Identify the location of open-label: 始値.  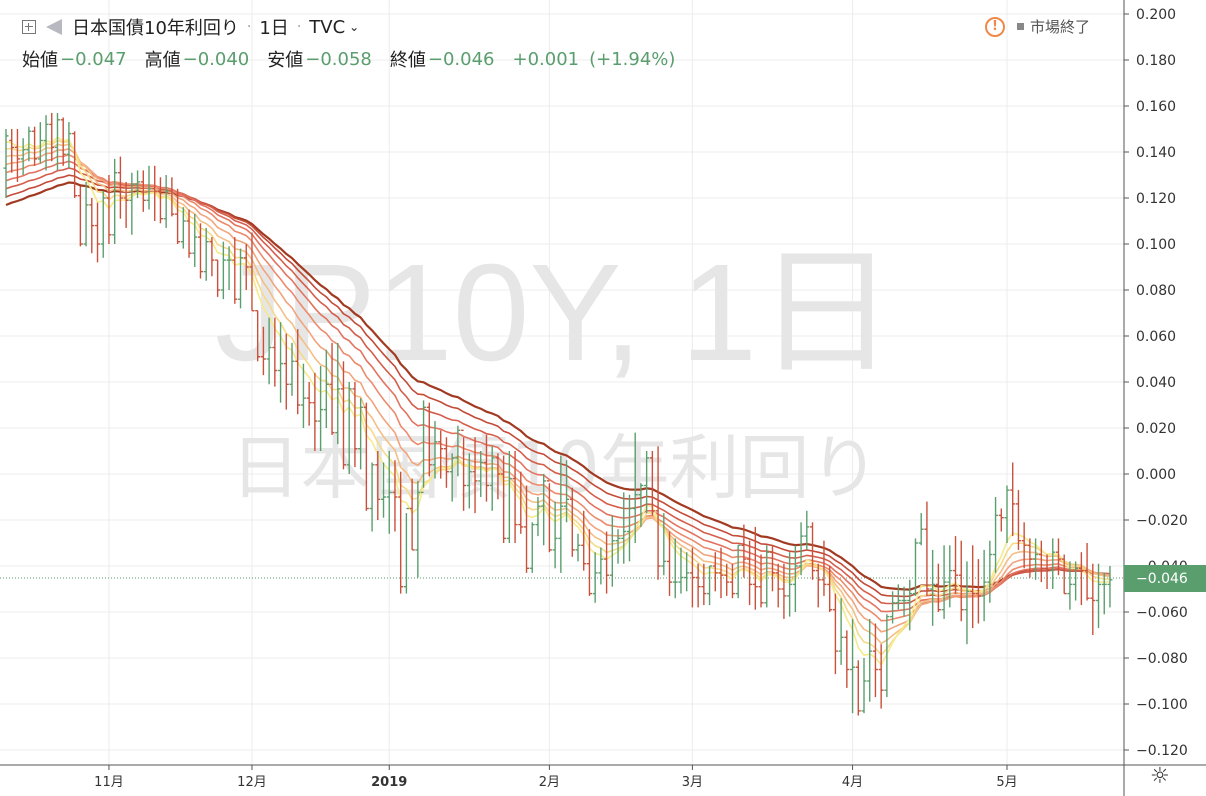
(40, 60).